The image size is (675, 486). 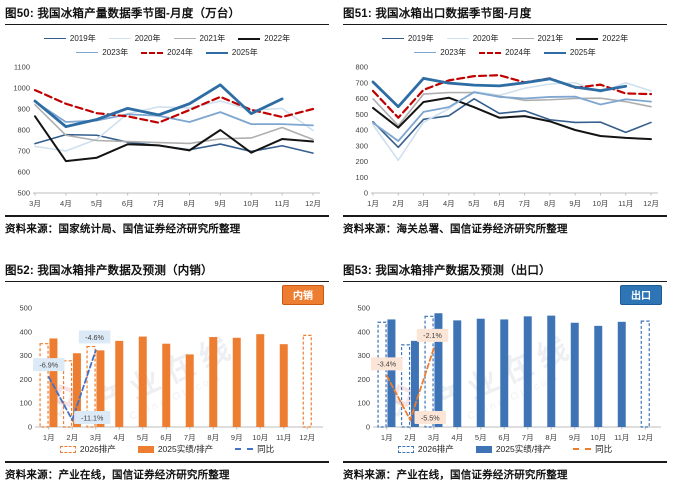 I want to click on legend-label: 2025年, so click(x=582, y=52).